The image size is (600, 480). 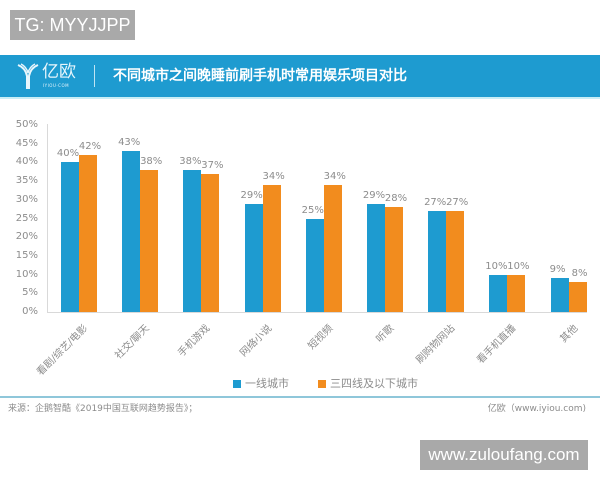 I want to click on category-label: 看手机直播, so click(x=497, y=345).